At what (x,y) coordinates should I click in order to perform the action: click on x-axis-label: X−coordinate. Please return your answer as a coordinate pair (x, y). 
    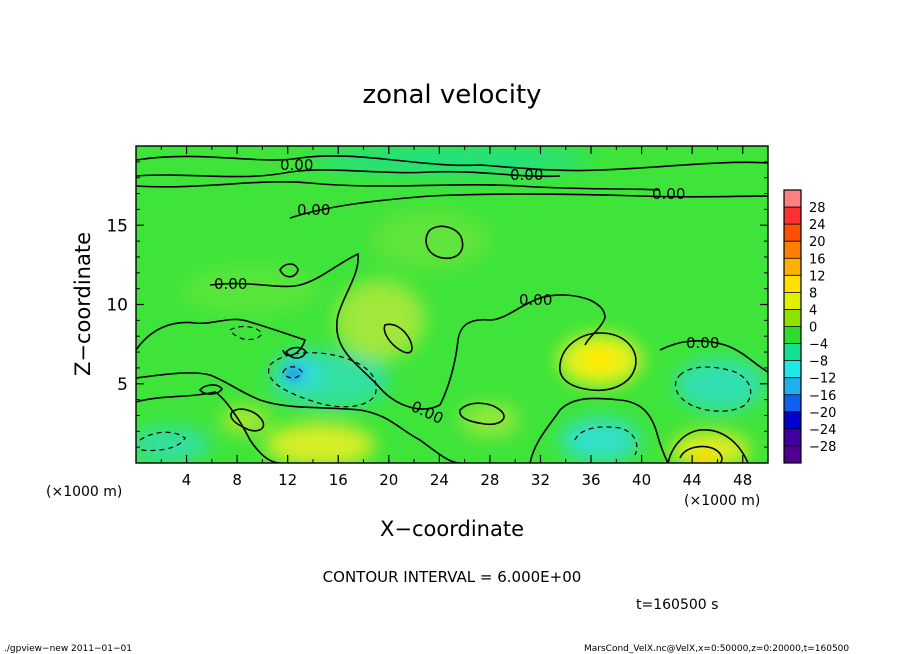
    Looking at the image, I should click on (452, 529).